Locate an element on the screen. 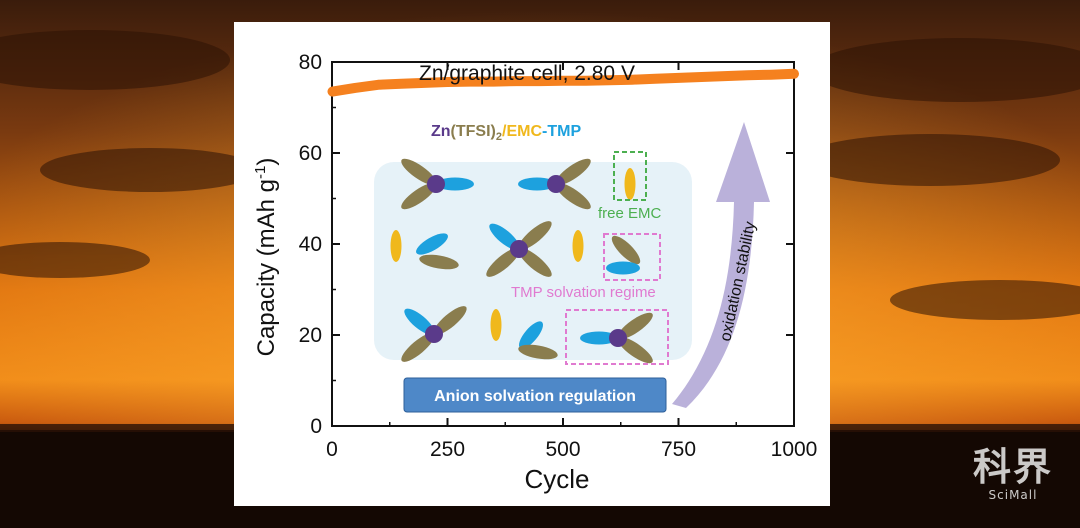  banner-label: Anion solvation regulation is located at coordinates (535, 396).